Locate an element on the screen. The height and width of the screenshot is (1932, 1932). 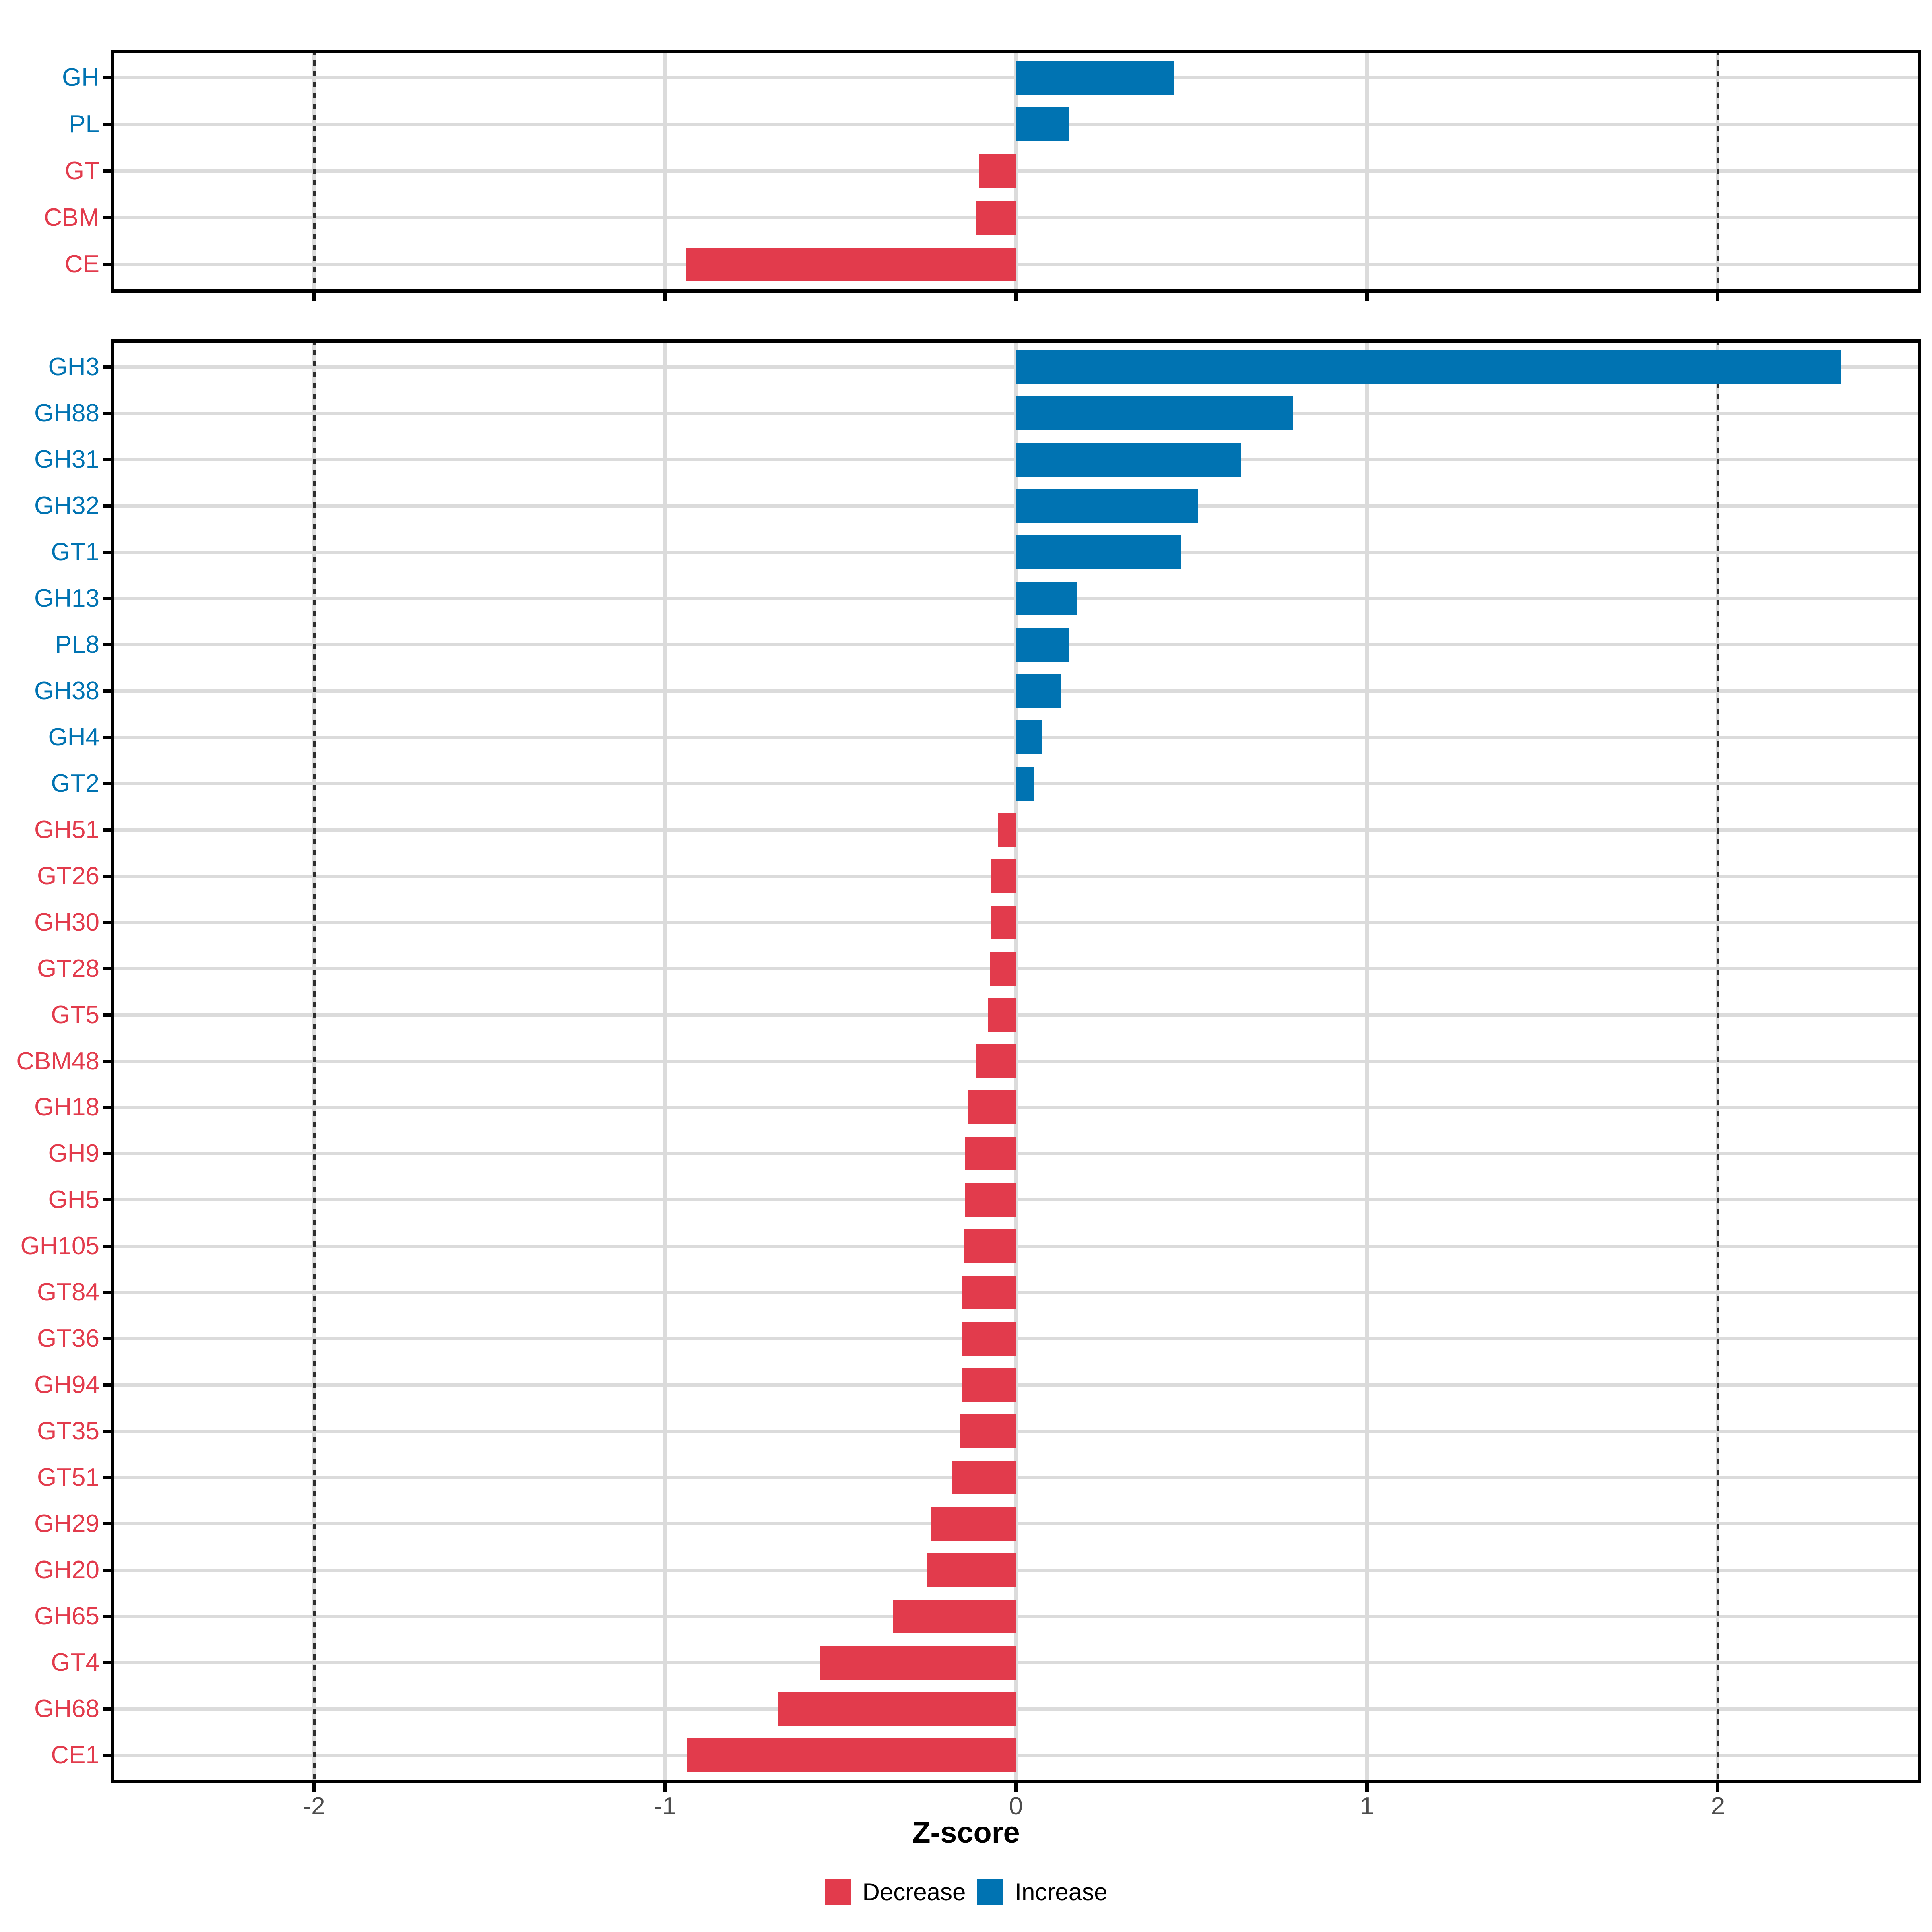
x-tick-label-1: 1 is located at coordinates (1367, 1806).